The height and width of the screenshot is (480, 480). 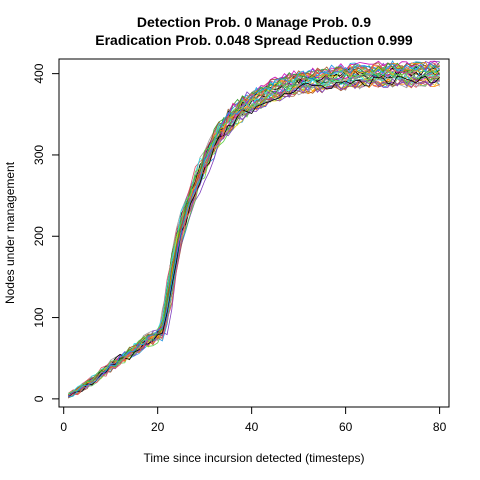 I want to click on y-tick-label: 300, so click(x=39, y=155).